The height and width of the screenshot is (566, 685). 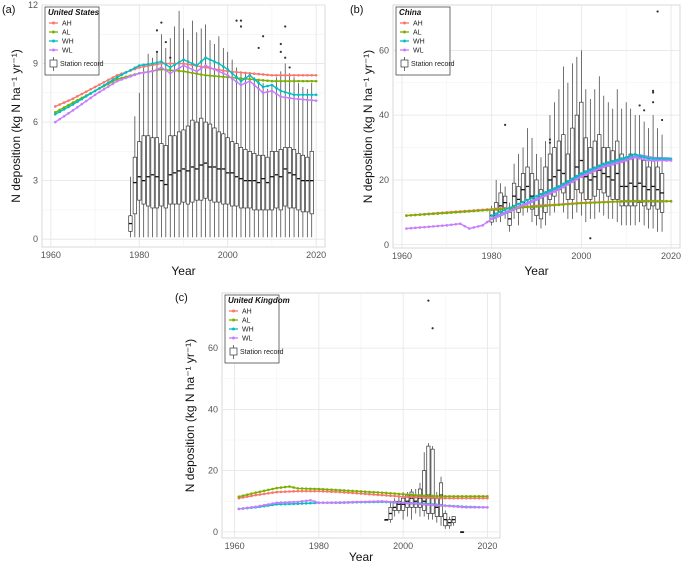 I want to click on y-tick-label: 20, so click(x=384, y=180).